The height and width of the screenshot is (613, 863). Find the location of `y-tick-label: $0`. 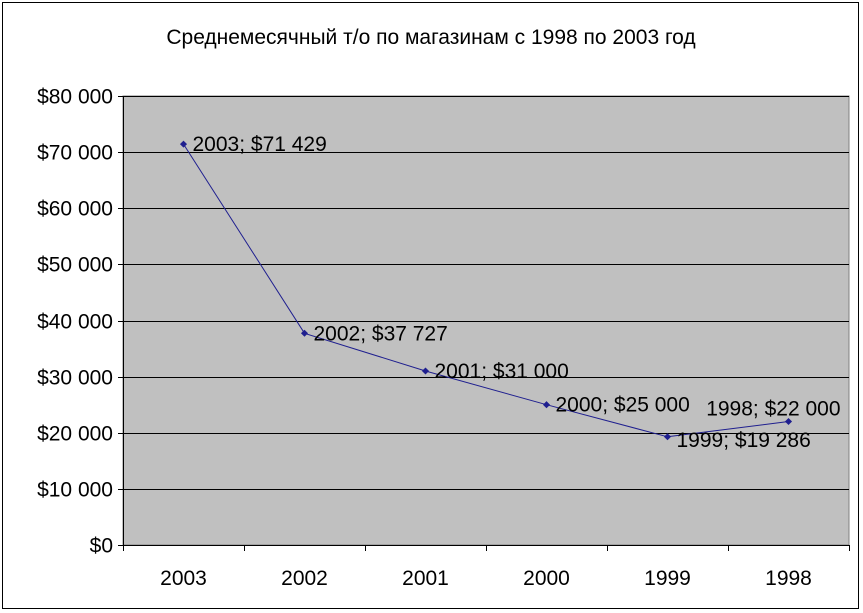

y-tick-label: $0 is located at coordinates (101, 546).